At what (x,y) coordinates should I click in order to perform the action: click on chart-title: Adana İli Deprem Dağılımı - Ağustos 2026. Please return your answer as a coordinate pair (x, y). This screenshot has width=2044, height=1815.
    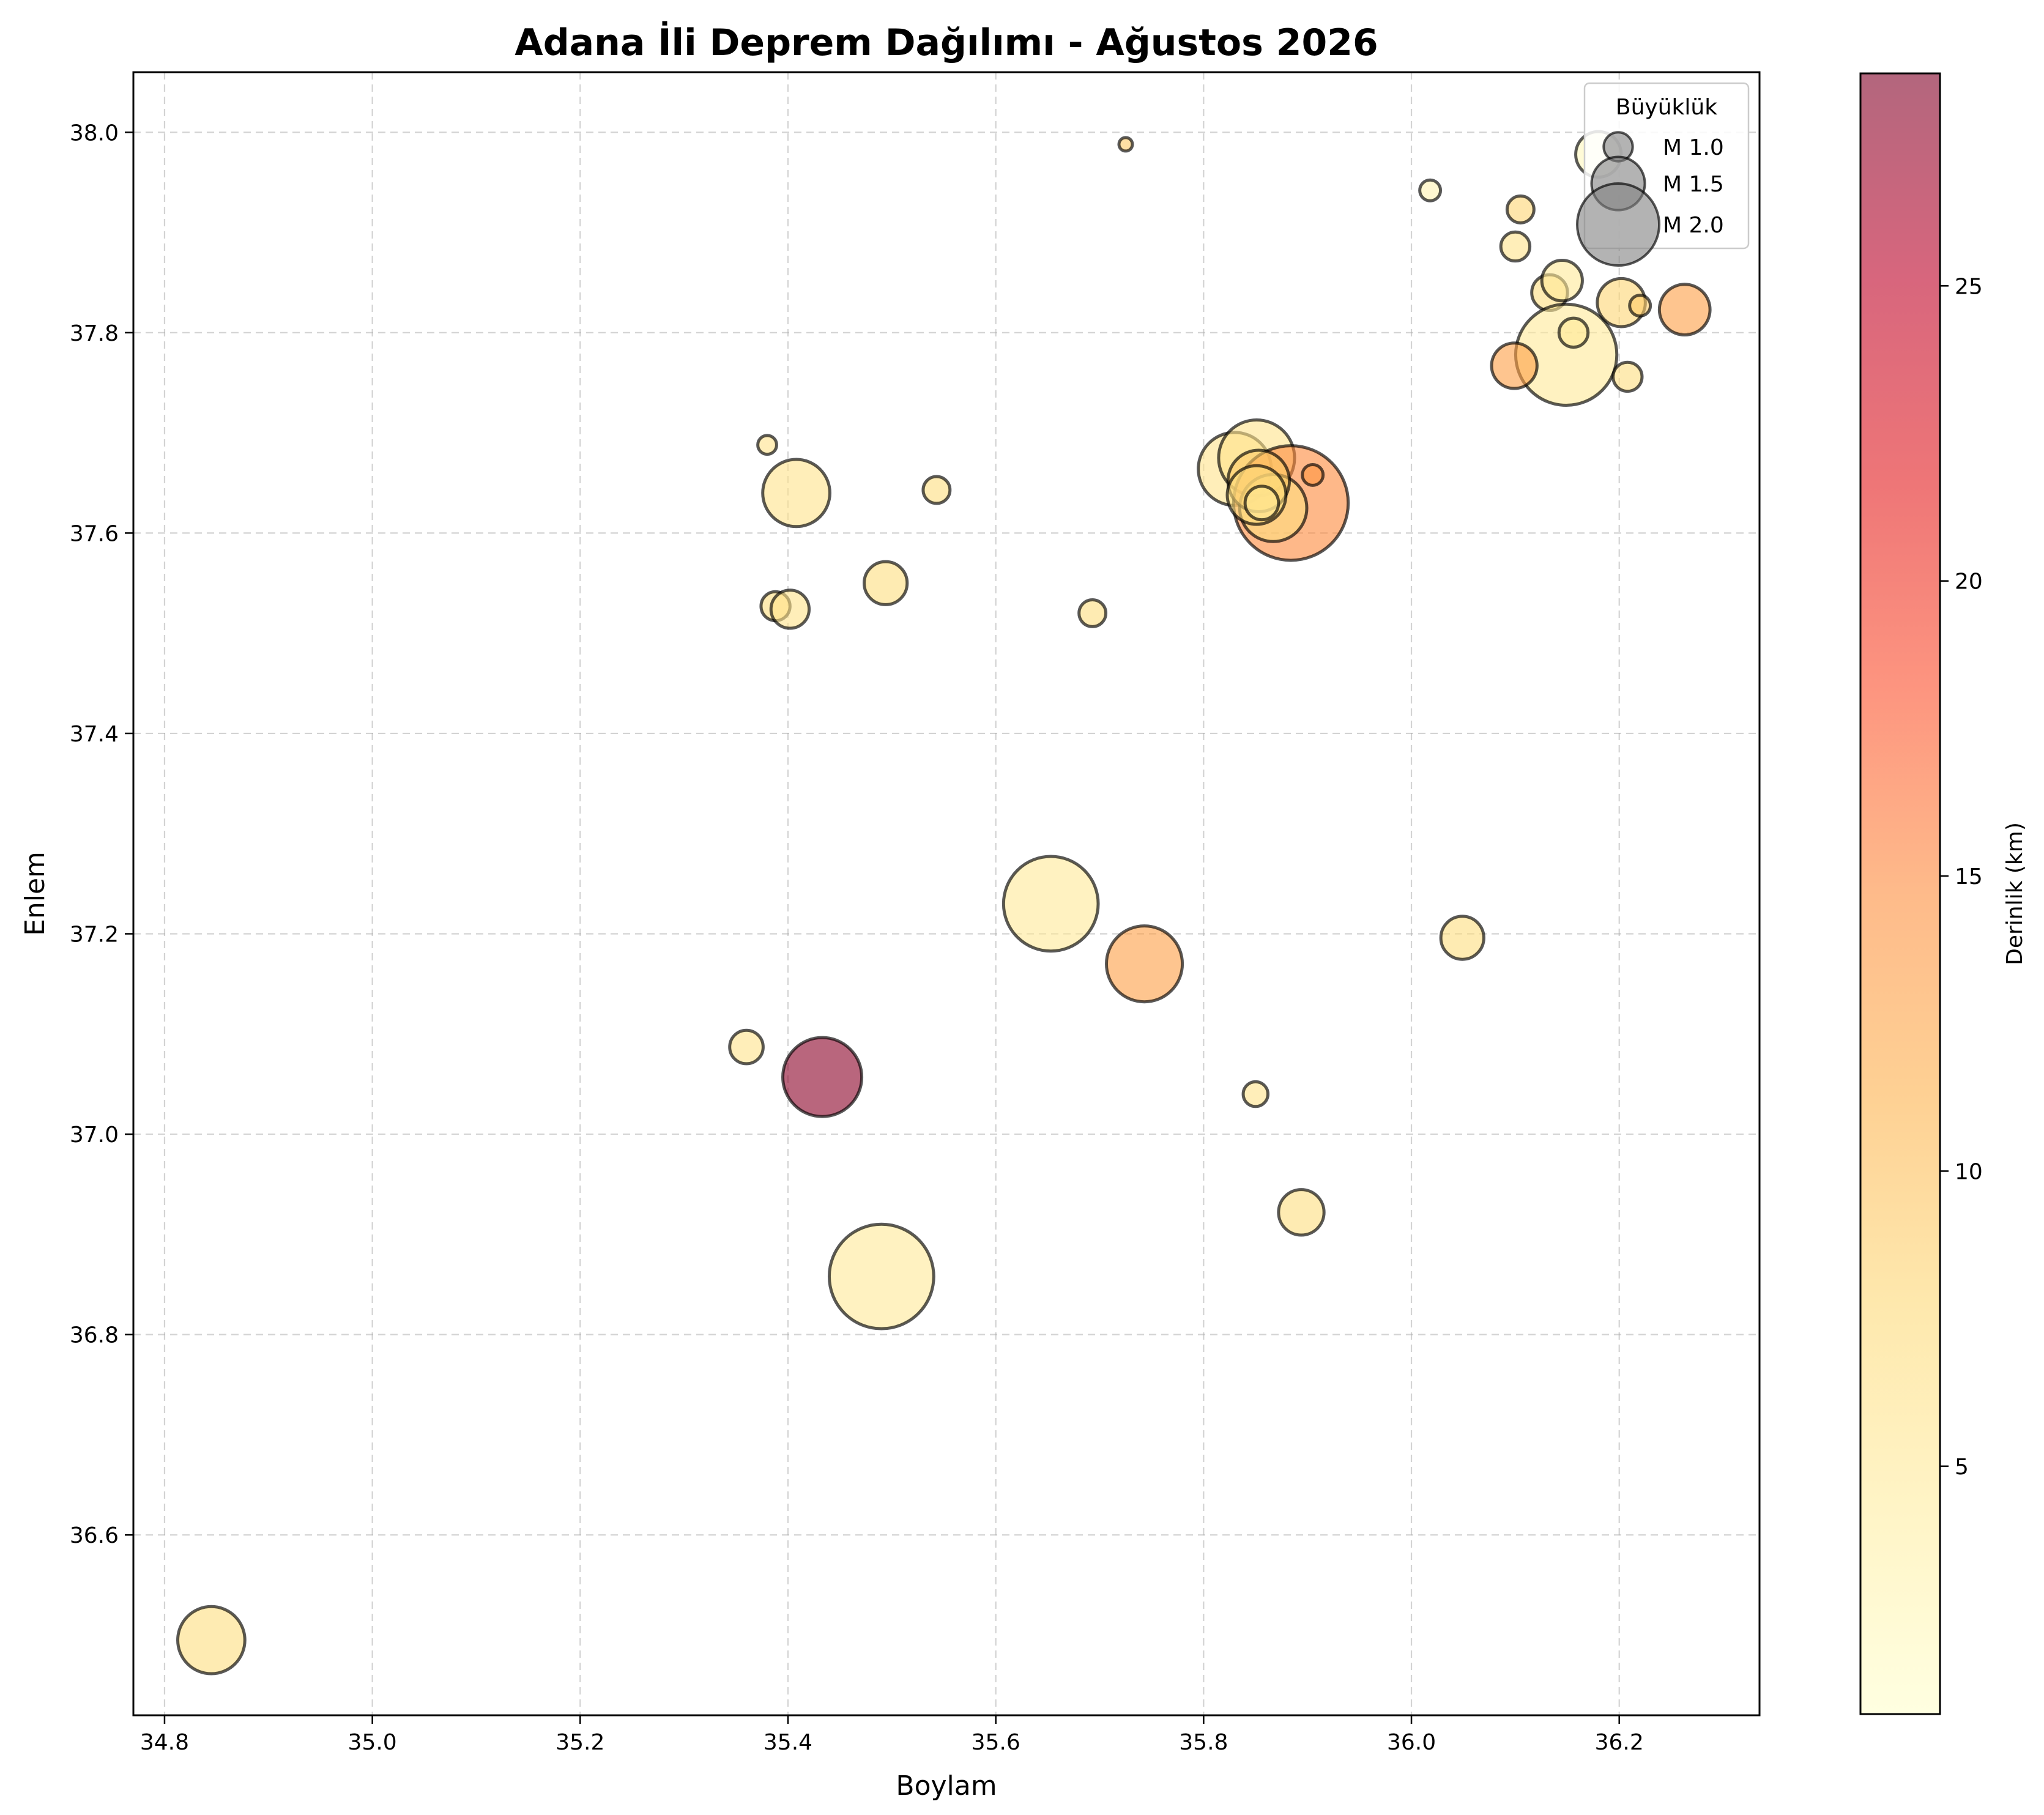
    Looking at the image, I should click on (947, 42).